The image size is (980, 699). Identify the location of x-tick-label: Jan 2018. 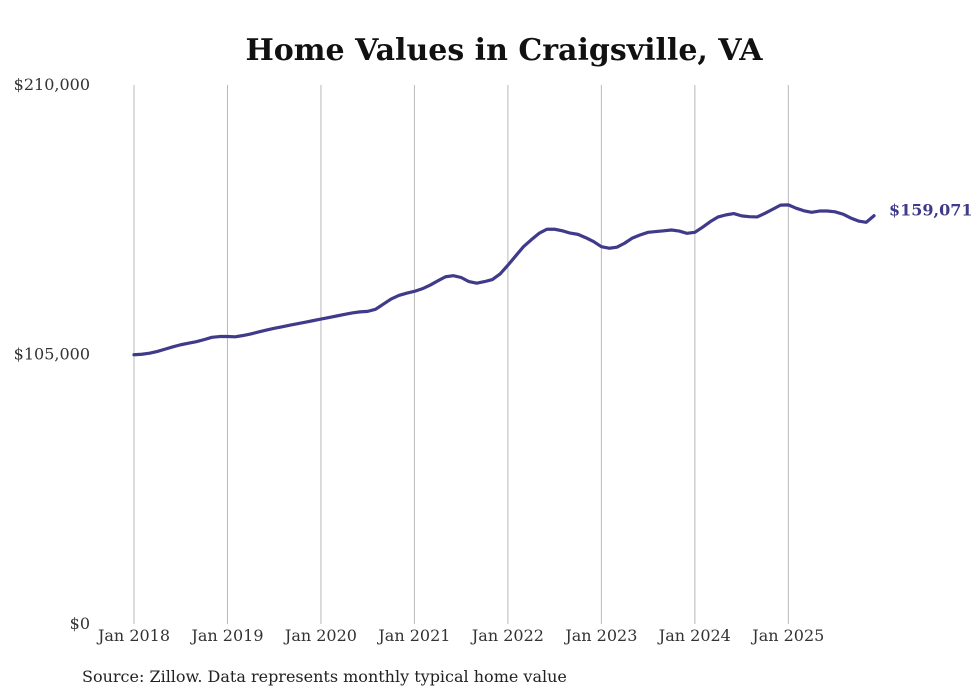
(133, 635).